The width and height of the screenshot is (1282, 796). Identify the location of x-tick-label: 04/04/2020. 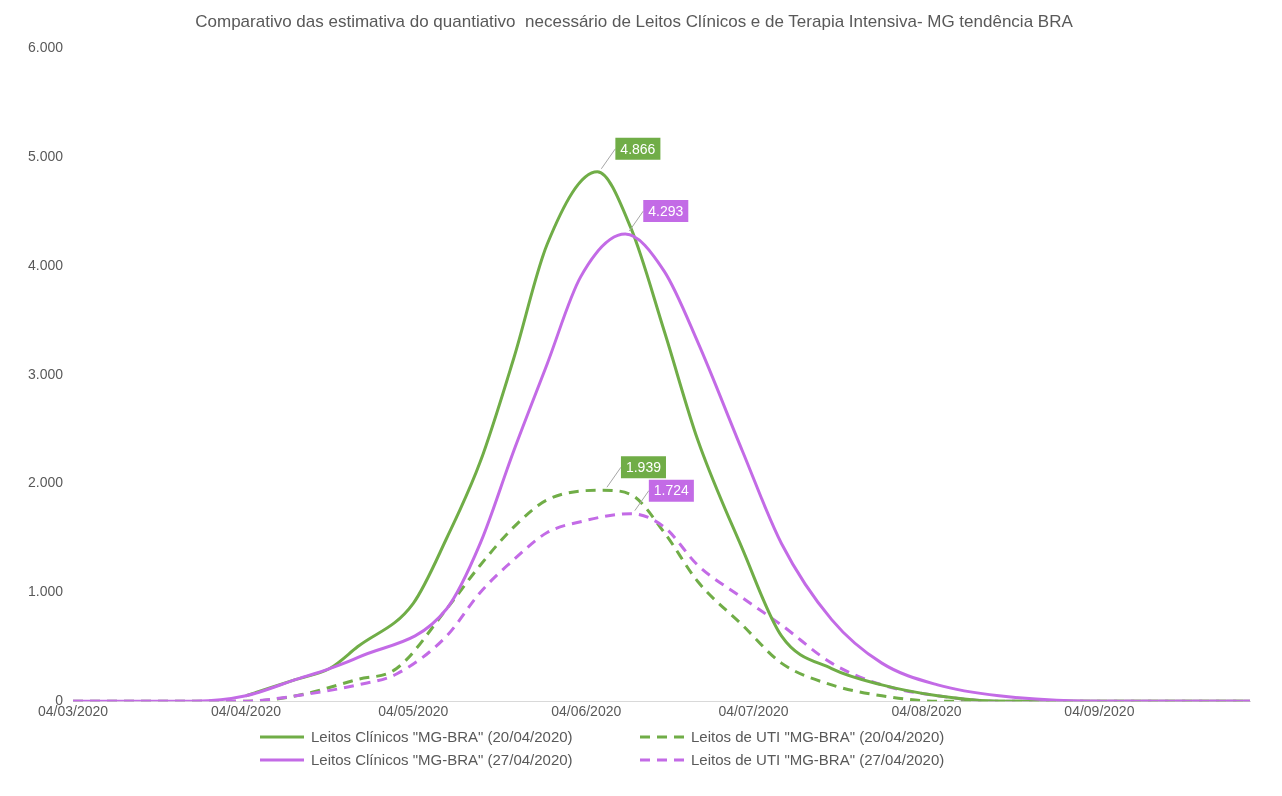
(246, 711).